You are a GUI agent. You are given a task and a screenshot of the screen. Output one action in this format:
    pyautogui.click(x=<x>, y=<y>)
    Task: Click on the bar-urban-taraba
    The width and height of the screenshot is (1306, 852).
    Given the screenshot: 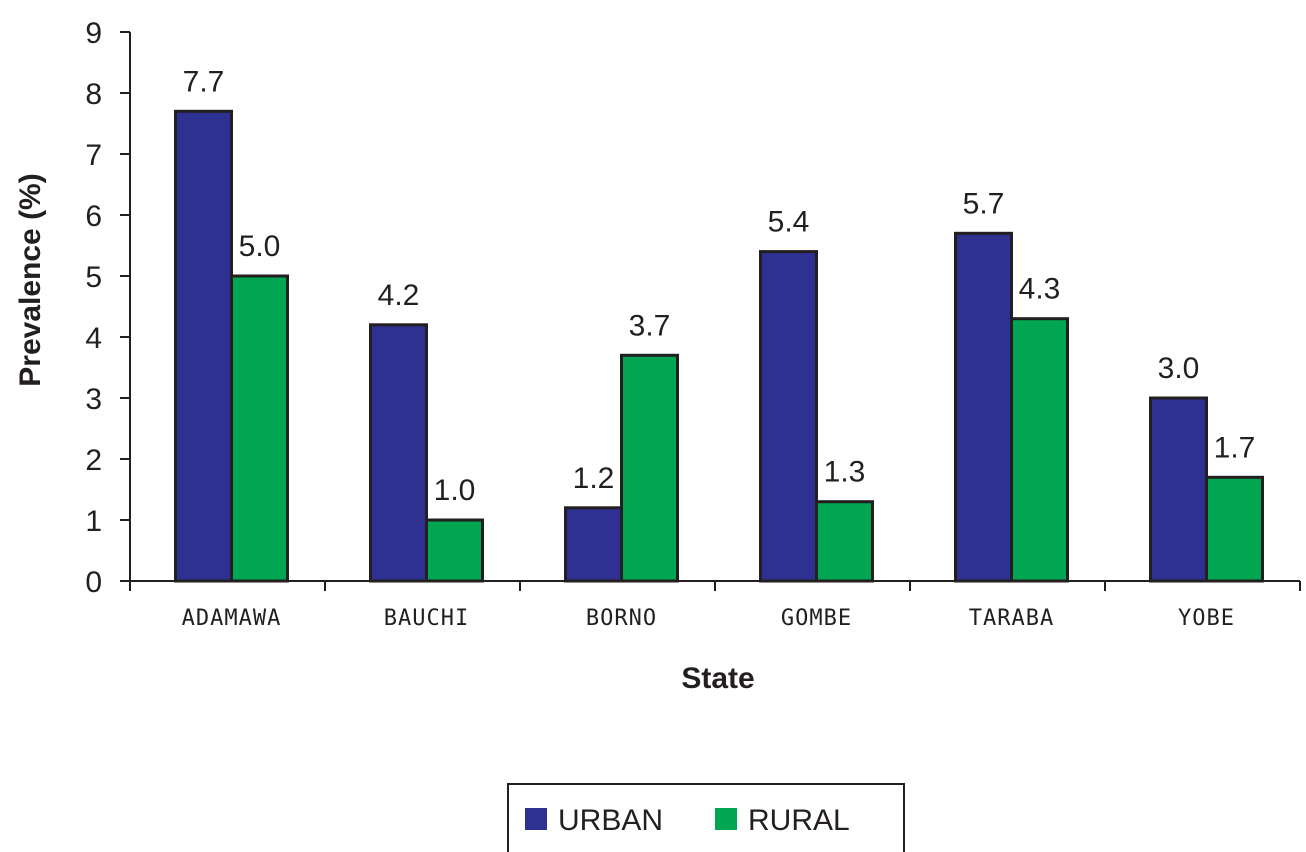 What is the action you would take?
    pyautogui.click(x=983, y=407)
    